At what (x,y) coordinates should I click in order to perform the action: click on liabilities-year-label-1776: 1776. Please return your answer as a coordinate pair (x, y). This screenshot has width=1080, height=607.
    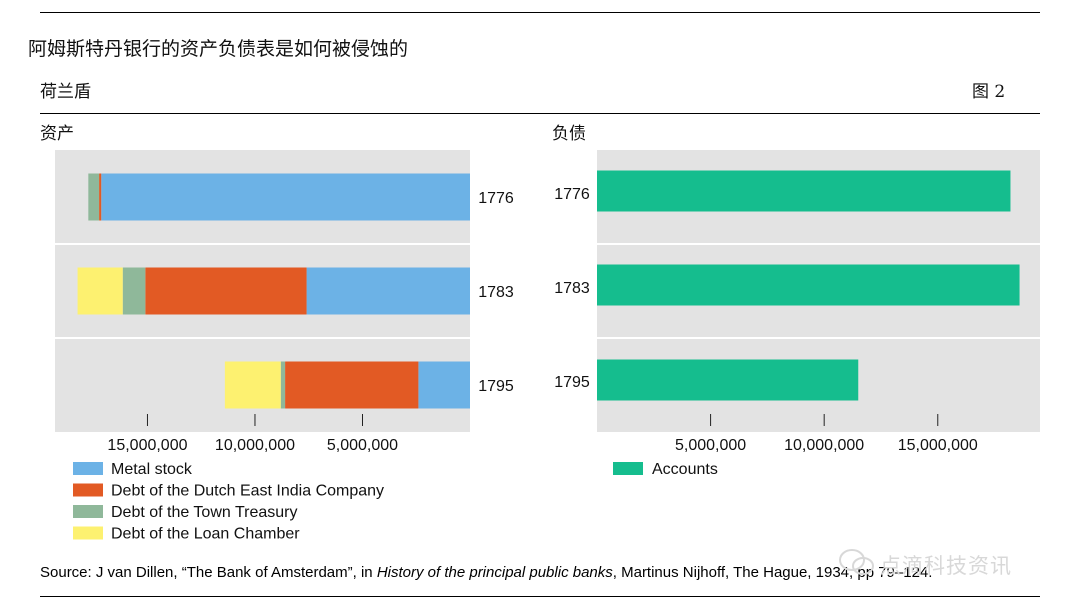
    Looking at the image, I should click on (572, 194).